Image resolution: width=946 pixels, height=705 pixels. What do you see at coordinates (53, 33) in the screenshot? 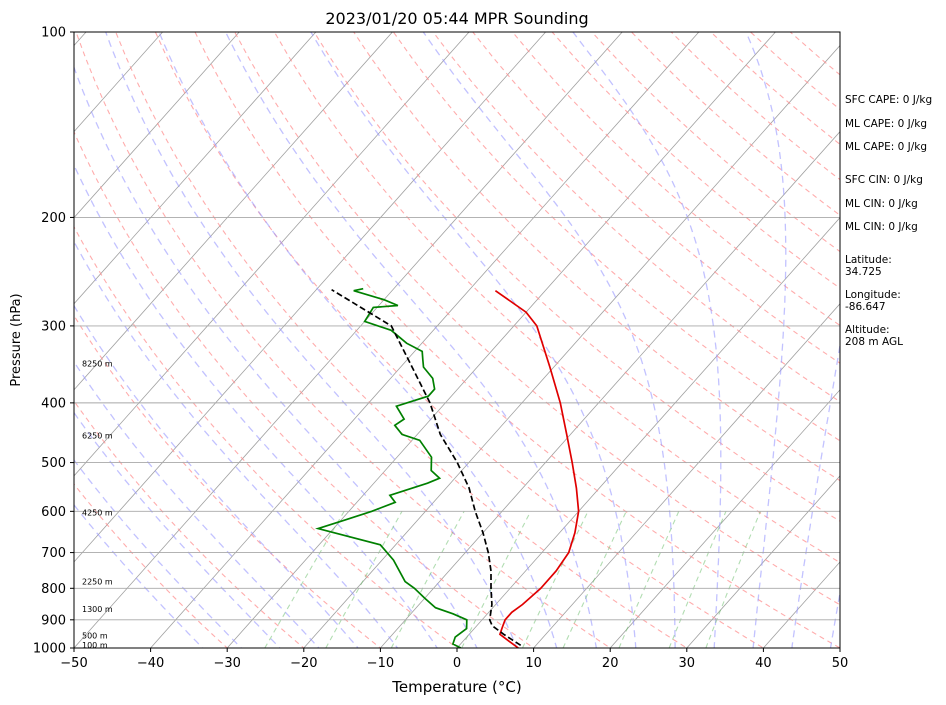
I see `y-tick-label: 100` at bounding box center [53, 33].